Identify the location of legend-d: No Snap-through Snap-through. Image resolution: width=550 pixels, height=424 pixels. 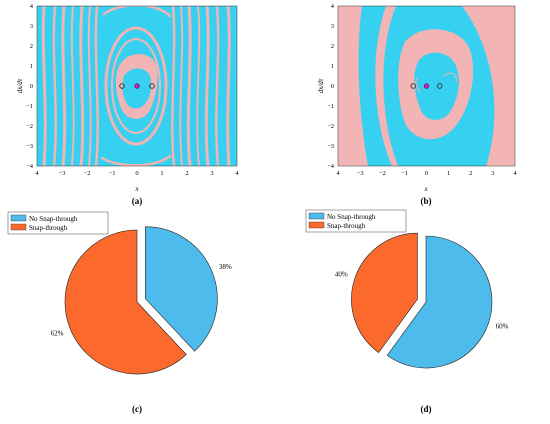
(356, 221).